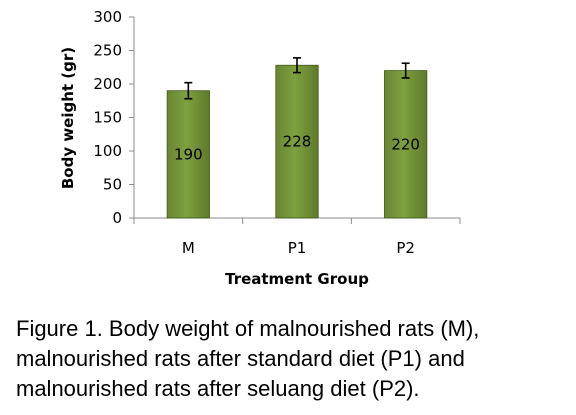 This screenshot has height=415, width=576. I want to click on bar-p2, so click(406, 144).